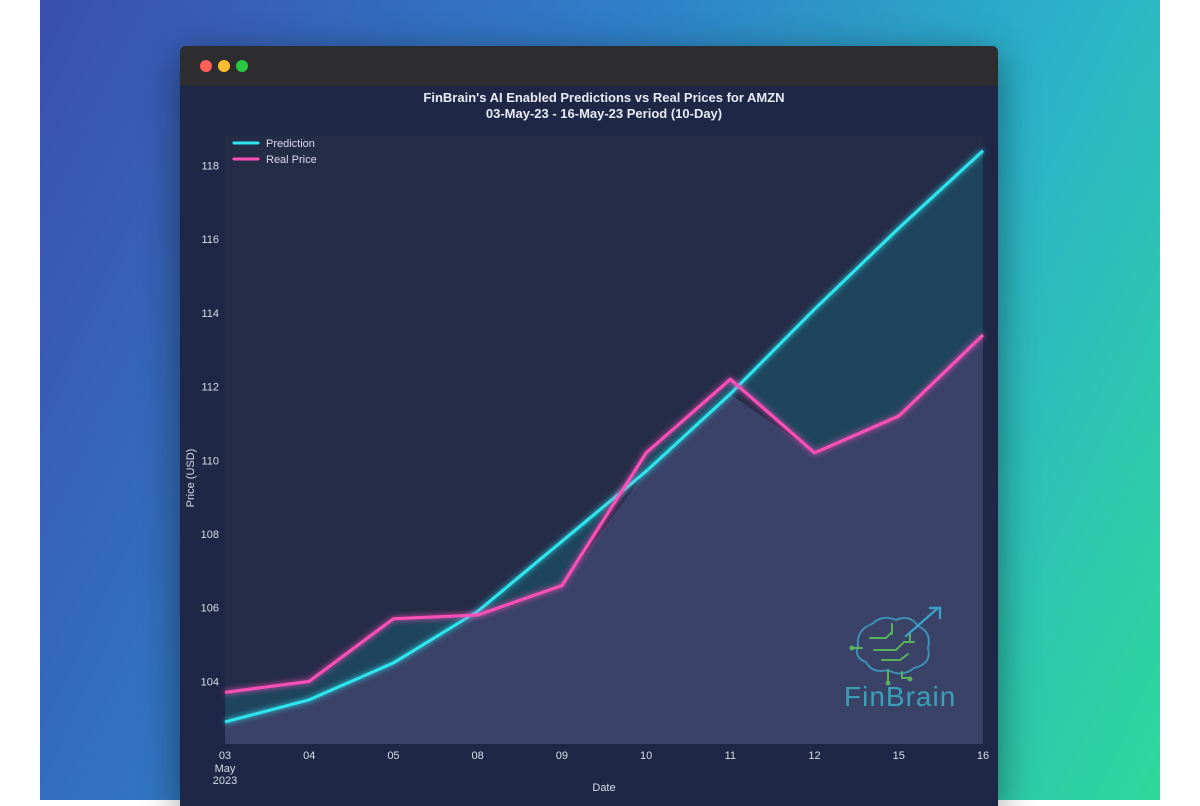  Describe the element at coordinates (603, 788) in the screenshot. I see `x-axis-label: Date` at that location.